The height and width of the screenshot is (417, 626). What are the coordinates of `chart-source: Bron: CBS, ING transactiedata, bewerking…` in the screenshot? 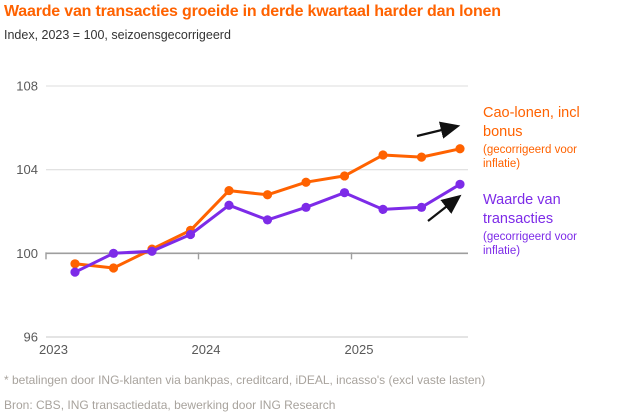 It's located at (170, 405).